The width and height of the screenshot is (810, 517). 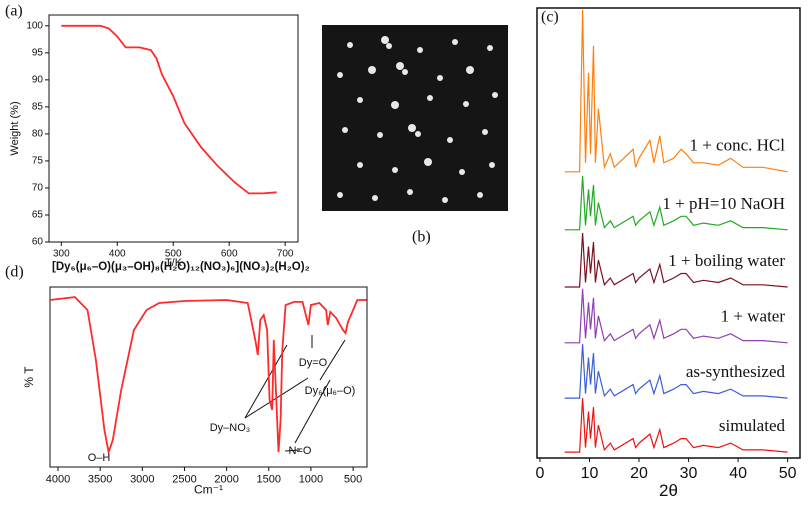 I want to click on x-tick-label: 2500, so click(x=184, y=480).